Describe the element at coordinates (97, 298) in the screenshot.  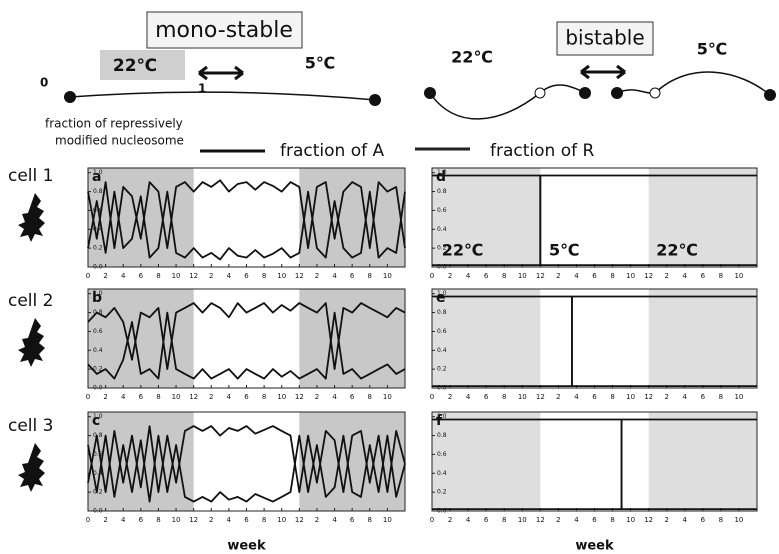
I see `panel-label: b` at that location.